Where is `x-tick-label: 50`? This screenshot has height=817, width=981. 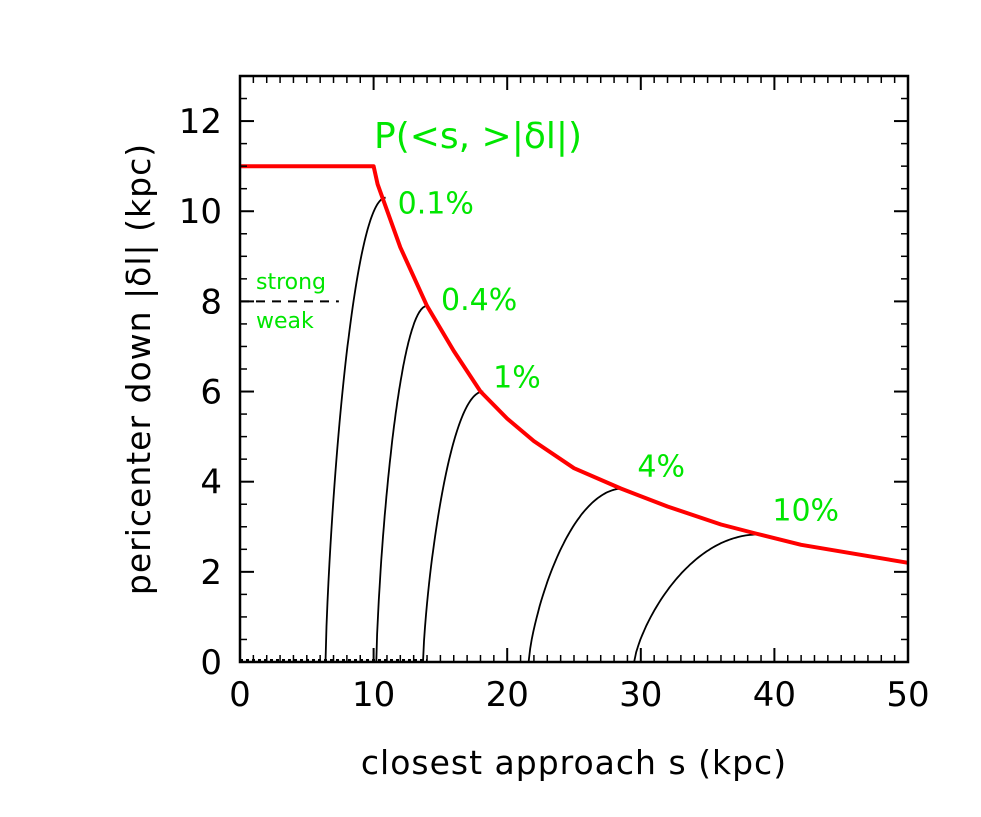 x-tick-label: 50 is located at coordinates (907, 695).